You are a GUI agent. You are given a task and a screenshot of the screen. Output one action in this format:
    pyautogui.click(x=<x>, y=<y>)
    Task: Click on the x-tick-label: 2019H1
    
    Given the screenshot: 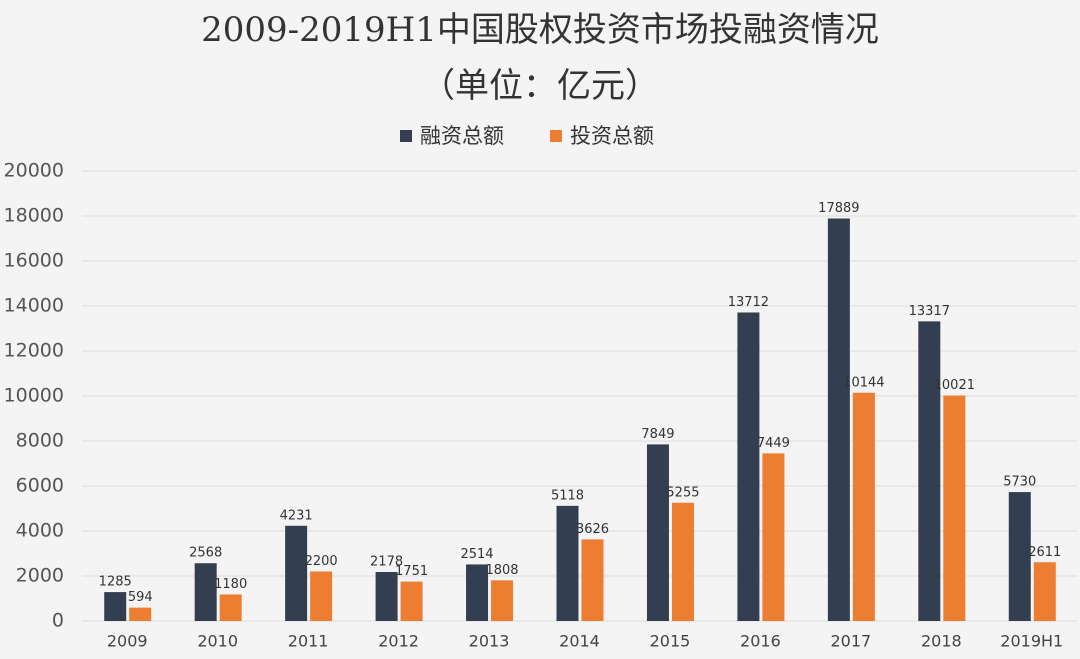 What is the action you would take?
    pyautogui.click(x=1031, y=641)
    